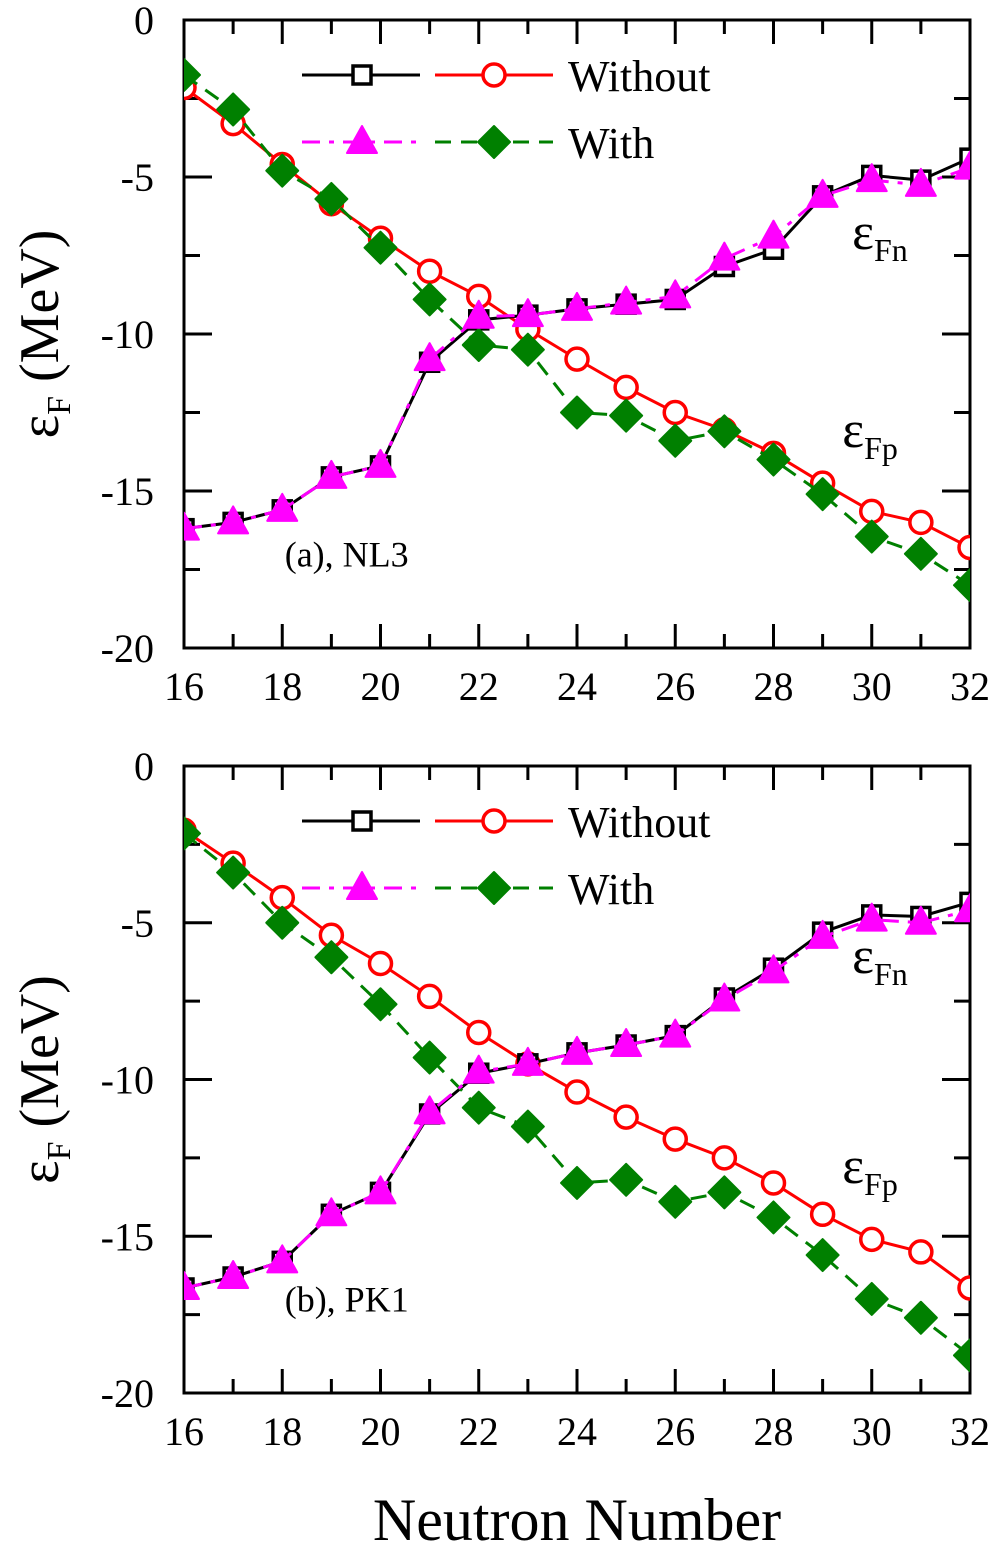 This screenshot has width=1000, height=1564. I want to click on legend-label-without: Without, so click(639, 76).